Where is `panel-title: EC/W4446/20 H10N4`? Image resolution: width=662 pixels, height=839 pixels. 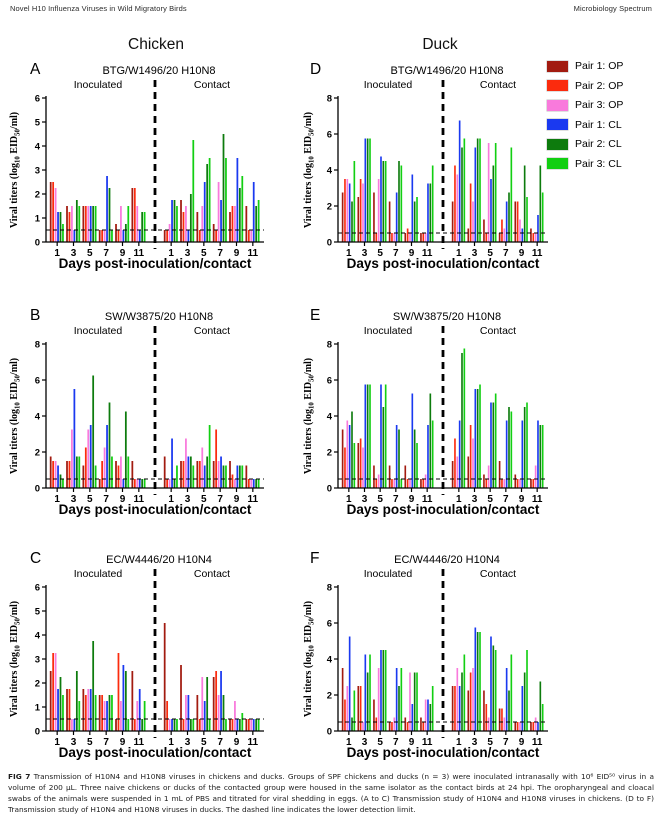
panel-title: EC/W4446/20 H10N4 is located at coordinates (159, 560).